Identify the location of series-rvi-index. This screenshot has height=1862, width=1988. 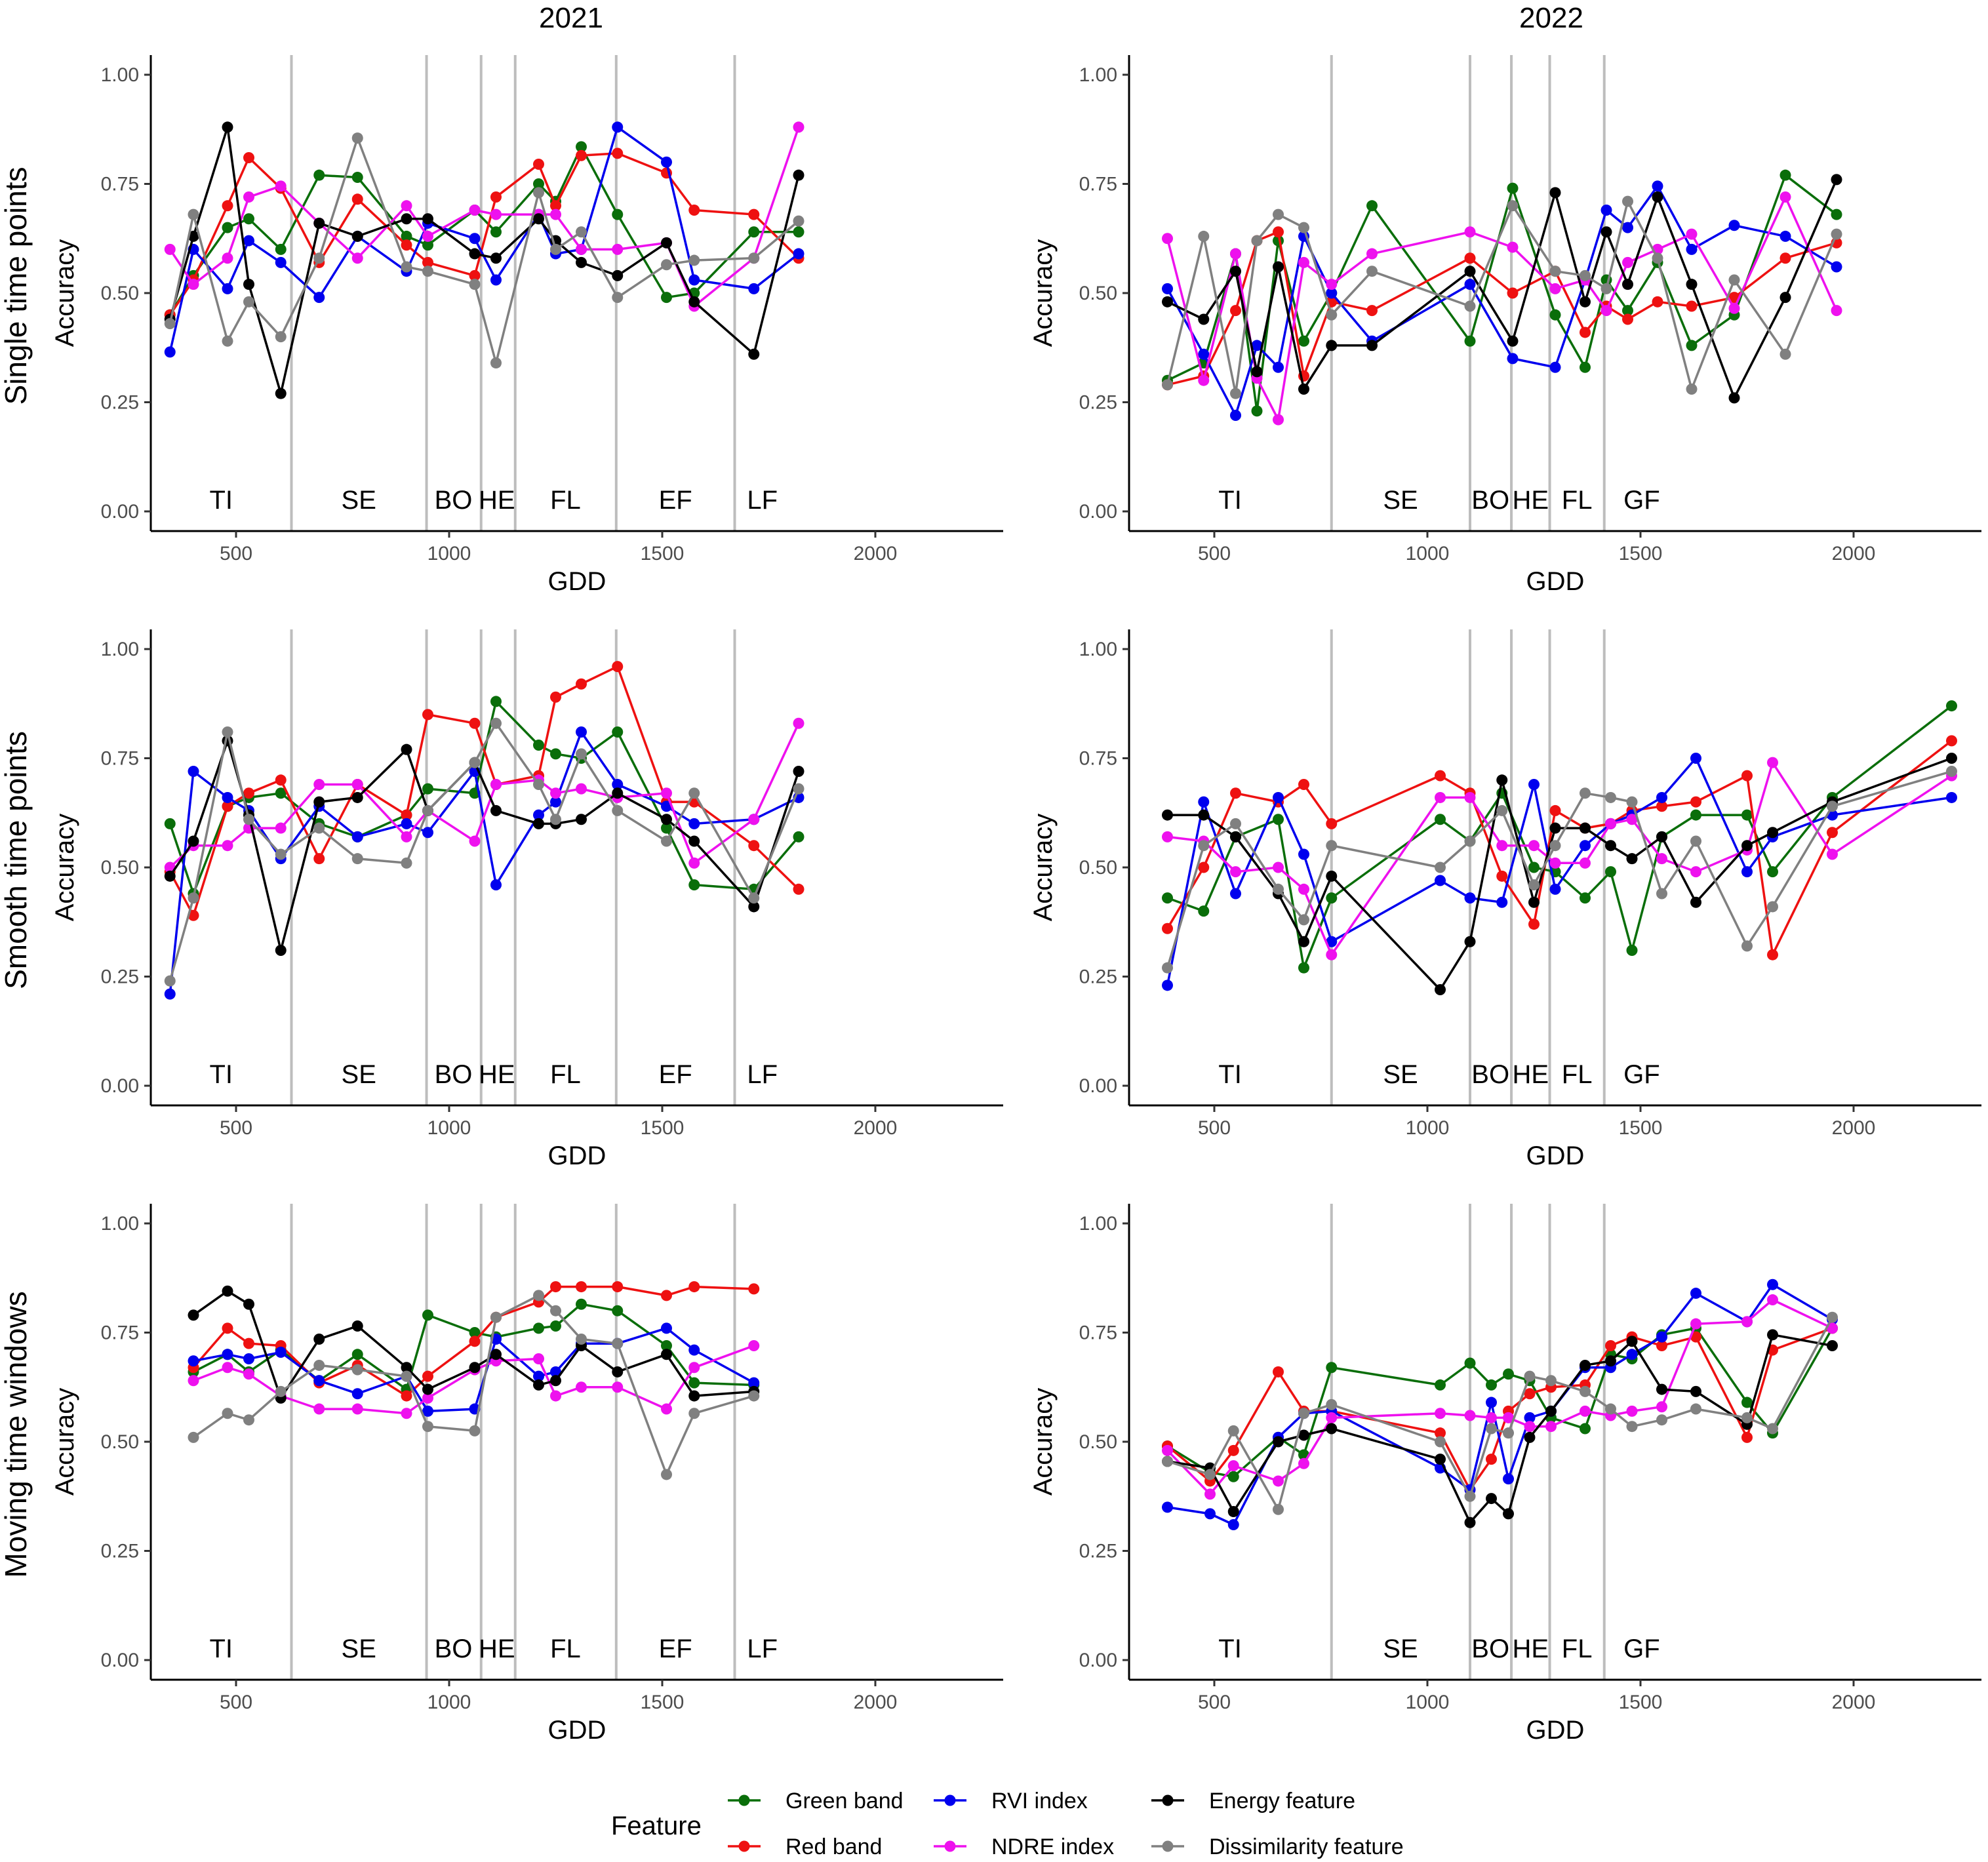
(1500, 1404).